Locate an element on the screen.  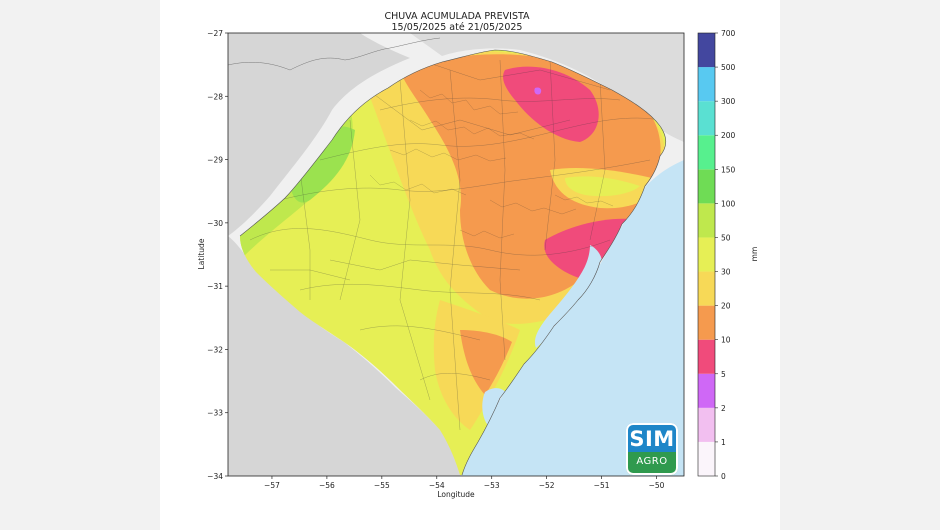
x-tick-label: −56 is located at coordinates (327, 485).